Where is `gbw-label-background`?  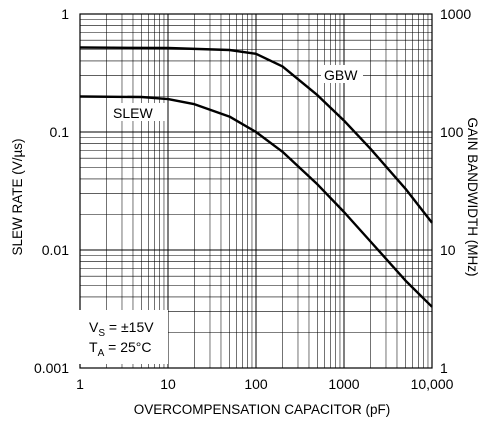
gbw-label-background is located at coordinates (342, 74).